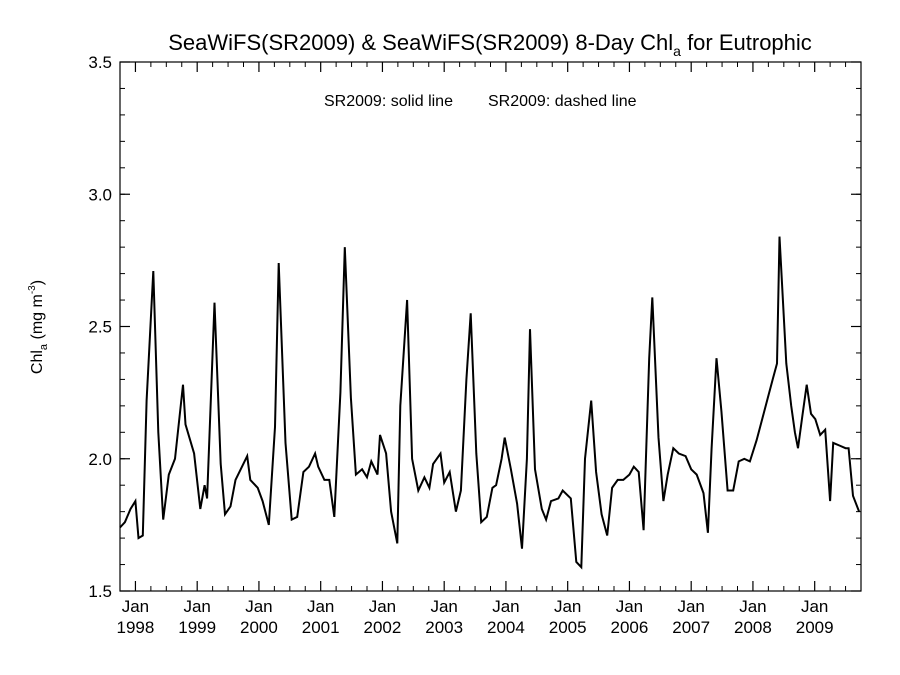 Image resolution: width=900 pixels, height=675 pixels. Describe the element at coordinates (677, 51) in the screenshot. I see `chart-title-subscript: a` at that location.